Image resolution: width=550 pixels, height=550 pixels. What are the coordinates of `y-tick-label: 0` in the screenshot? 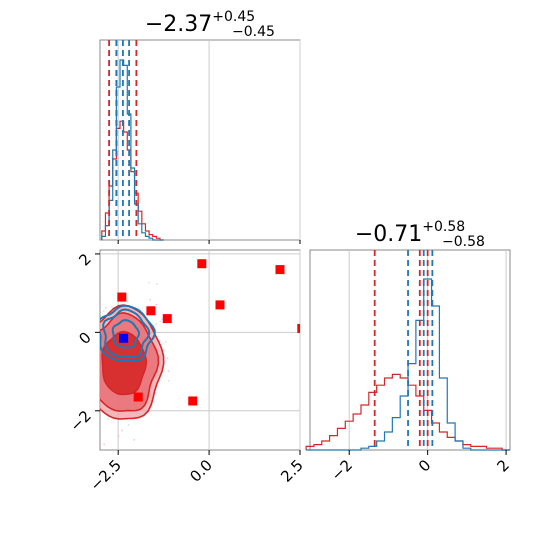 It's located at (84, 337).